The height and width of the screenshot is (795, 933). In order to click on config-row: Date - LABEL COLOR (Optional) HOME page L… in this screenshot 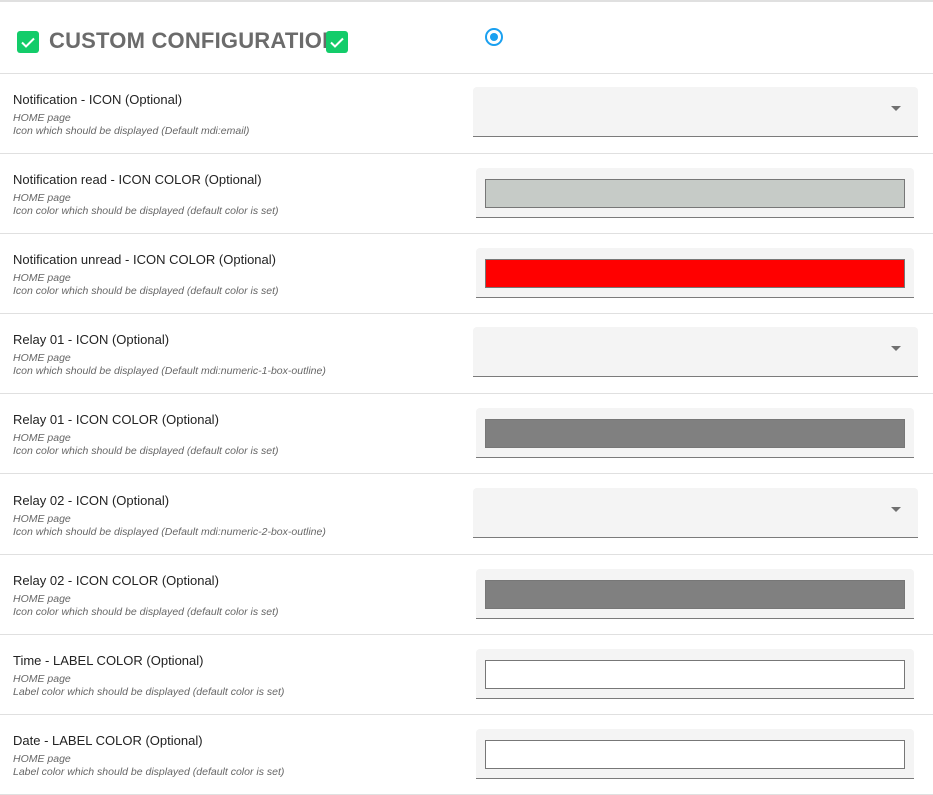, I will do `click(466, 755)`.